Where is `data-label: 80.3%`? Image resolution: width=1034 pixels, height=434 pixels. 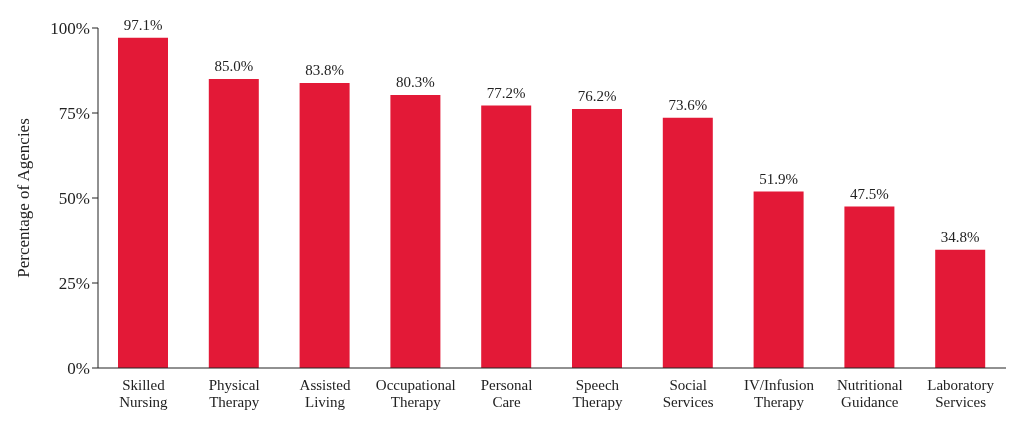 data-label: 80.3% is located at coordinates (415, 81).